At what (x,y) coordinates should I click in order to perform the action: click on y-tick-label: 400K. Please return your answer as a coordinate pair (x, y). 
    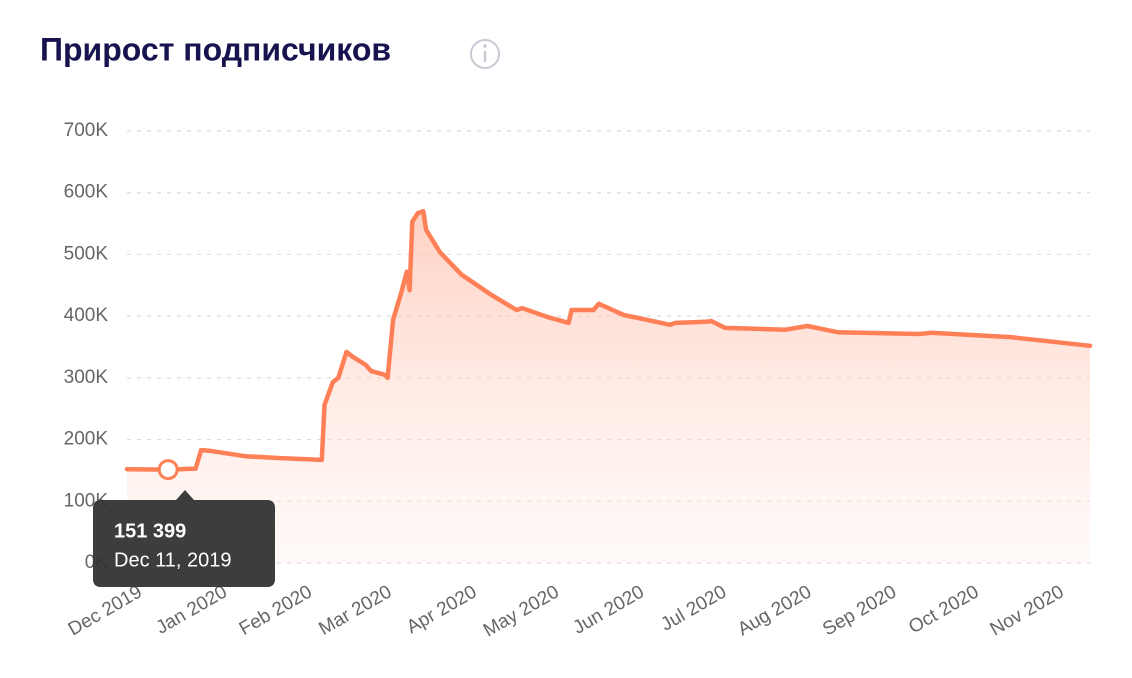
    Looking at the image, I should click on (86, 315).